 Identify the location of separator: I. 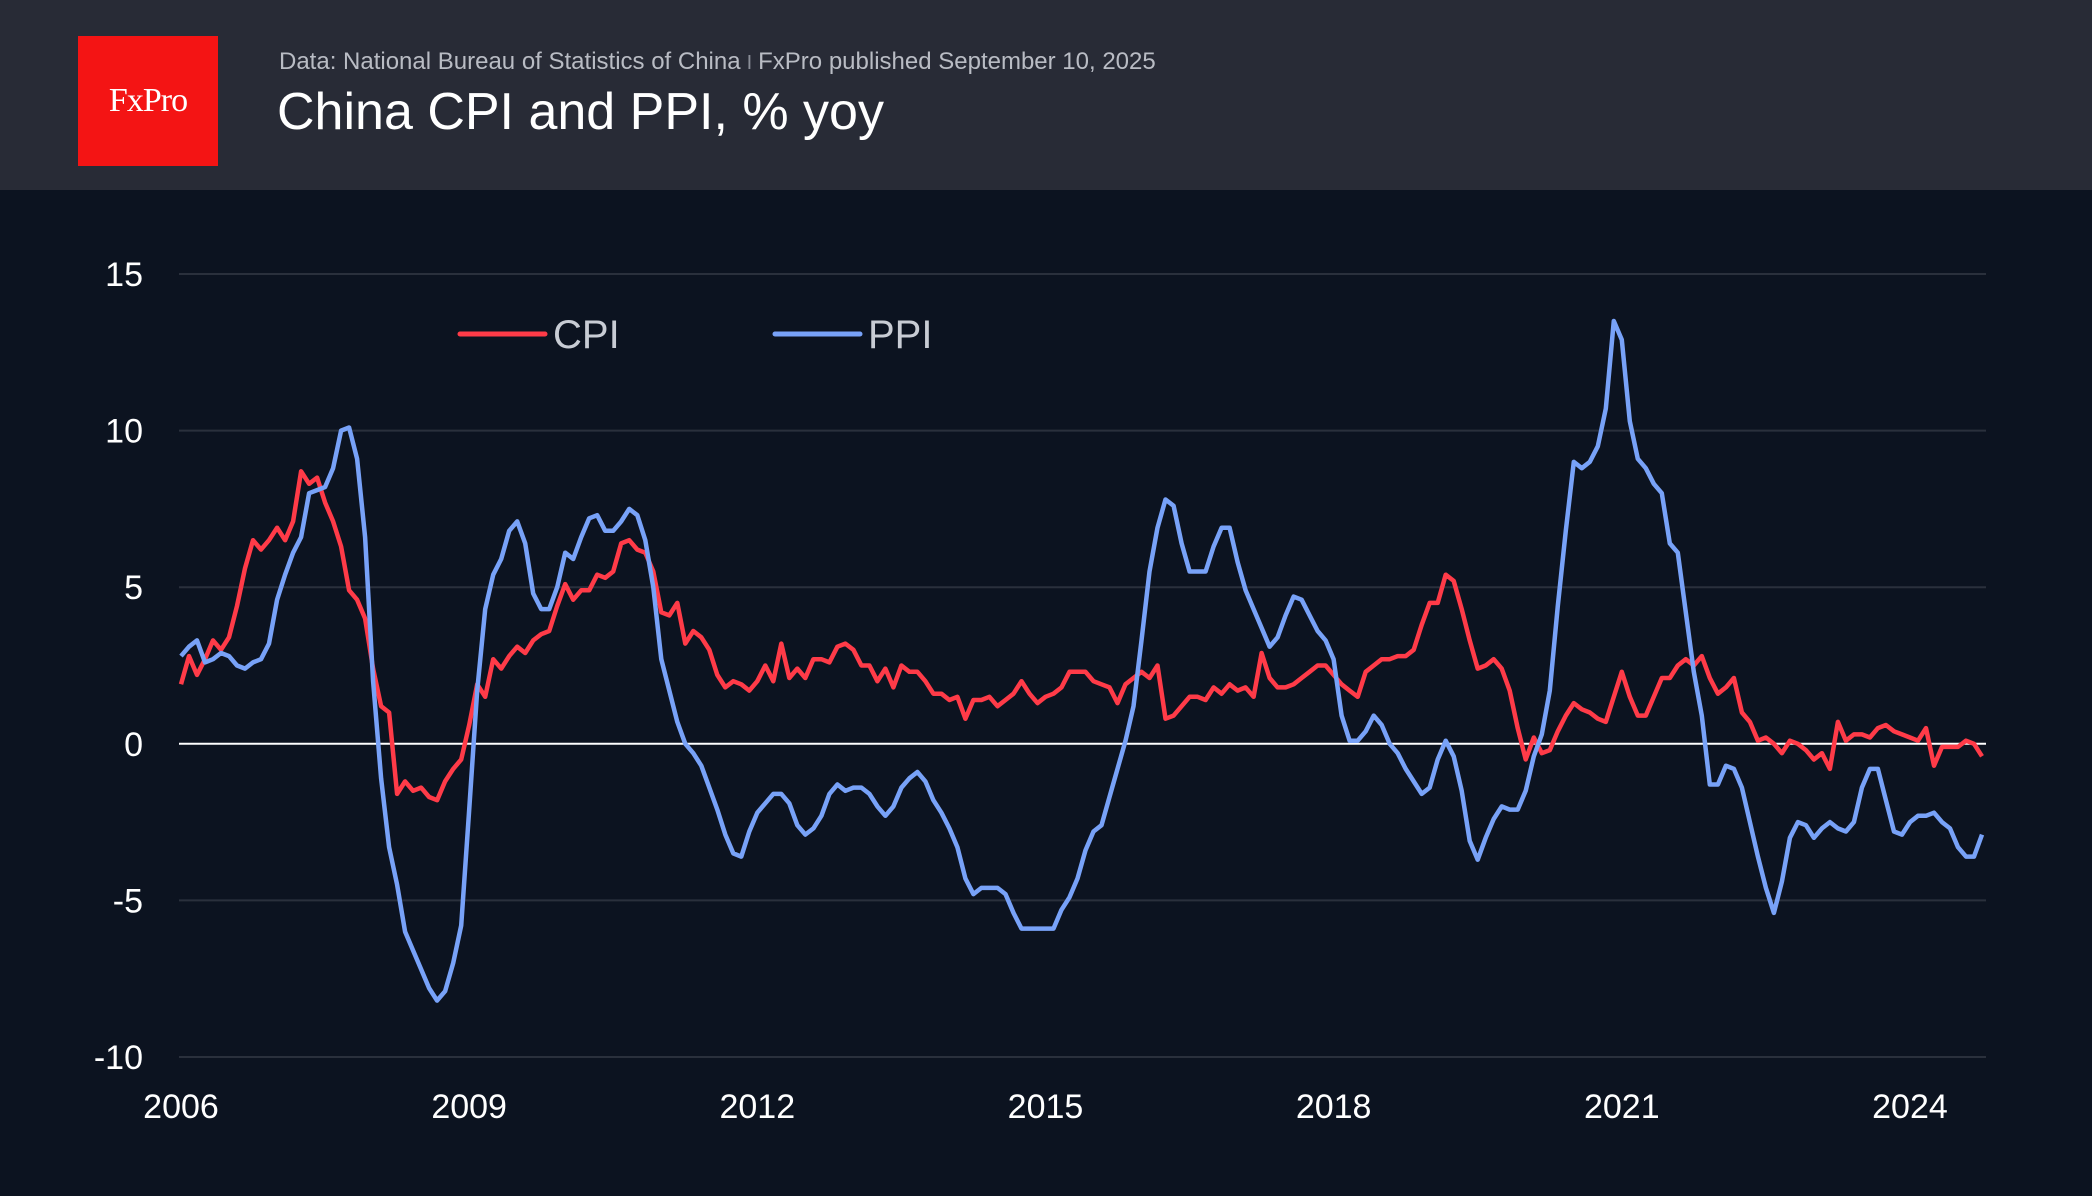
(749, 63).